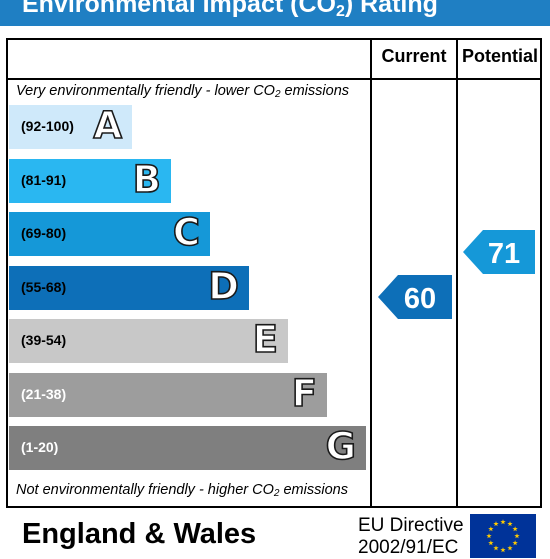  I want to click on band-range-label: (69-80), so click(44, 233).